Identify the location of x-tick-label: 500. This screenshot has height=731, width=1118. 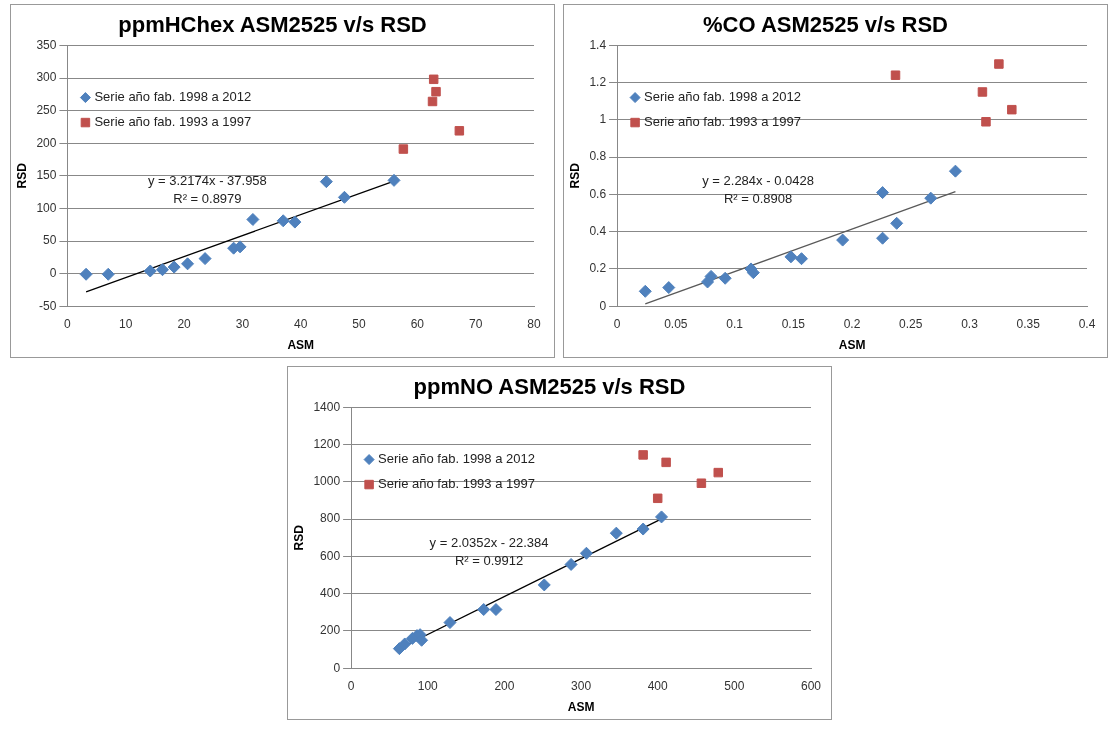
(734, 685).